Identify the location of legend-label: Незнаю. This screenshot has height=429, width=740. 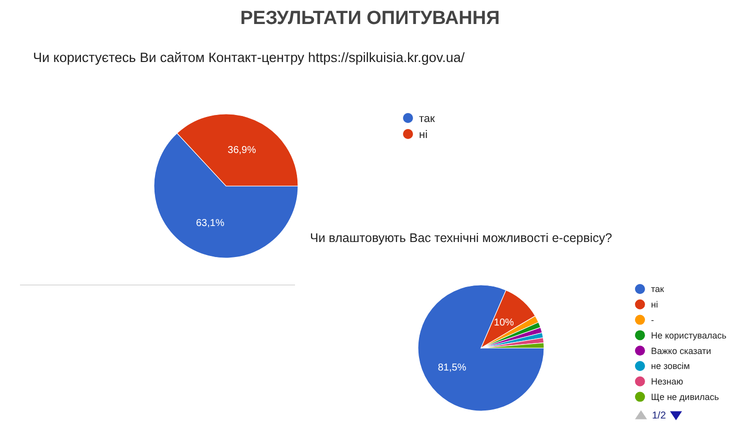
(667, 381).